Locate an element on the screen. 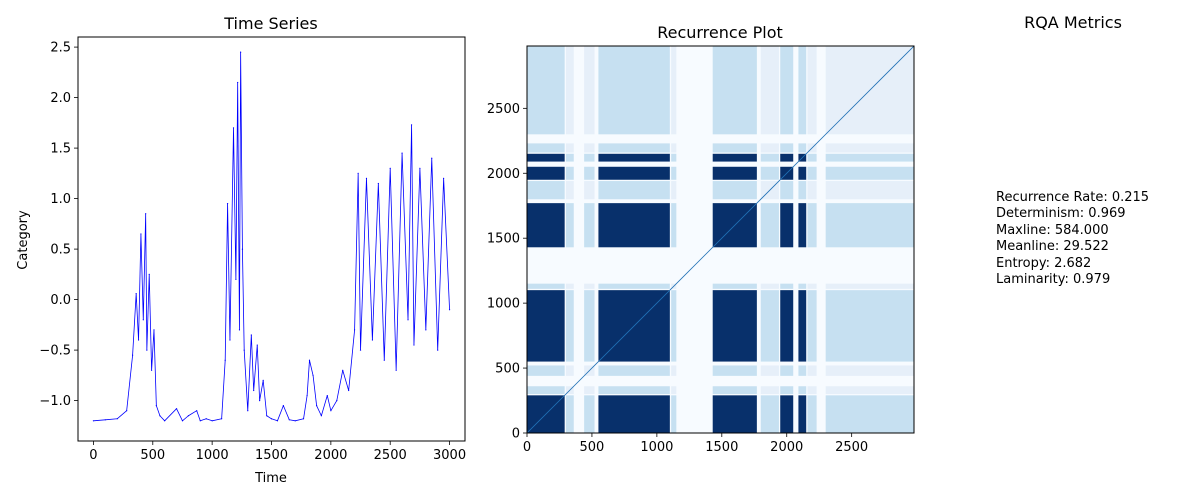  y-tick-label: 2.5 is located at coordinates (60, 48).